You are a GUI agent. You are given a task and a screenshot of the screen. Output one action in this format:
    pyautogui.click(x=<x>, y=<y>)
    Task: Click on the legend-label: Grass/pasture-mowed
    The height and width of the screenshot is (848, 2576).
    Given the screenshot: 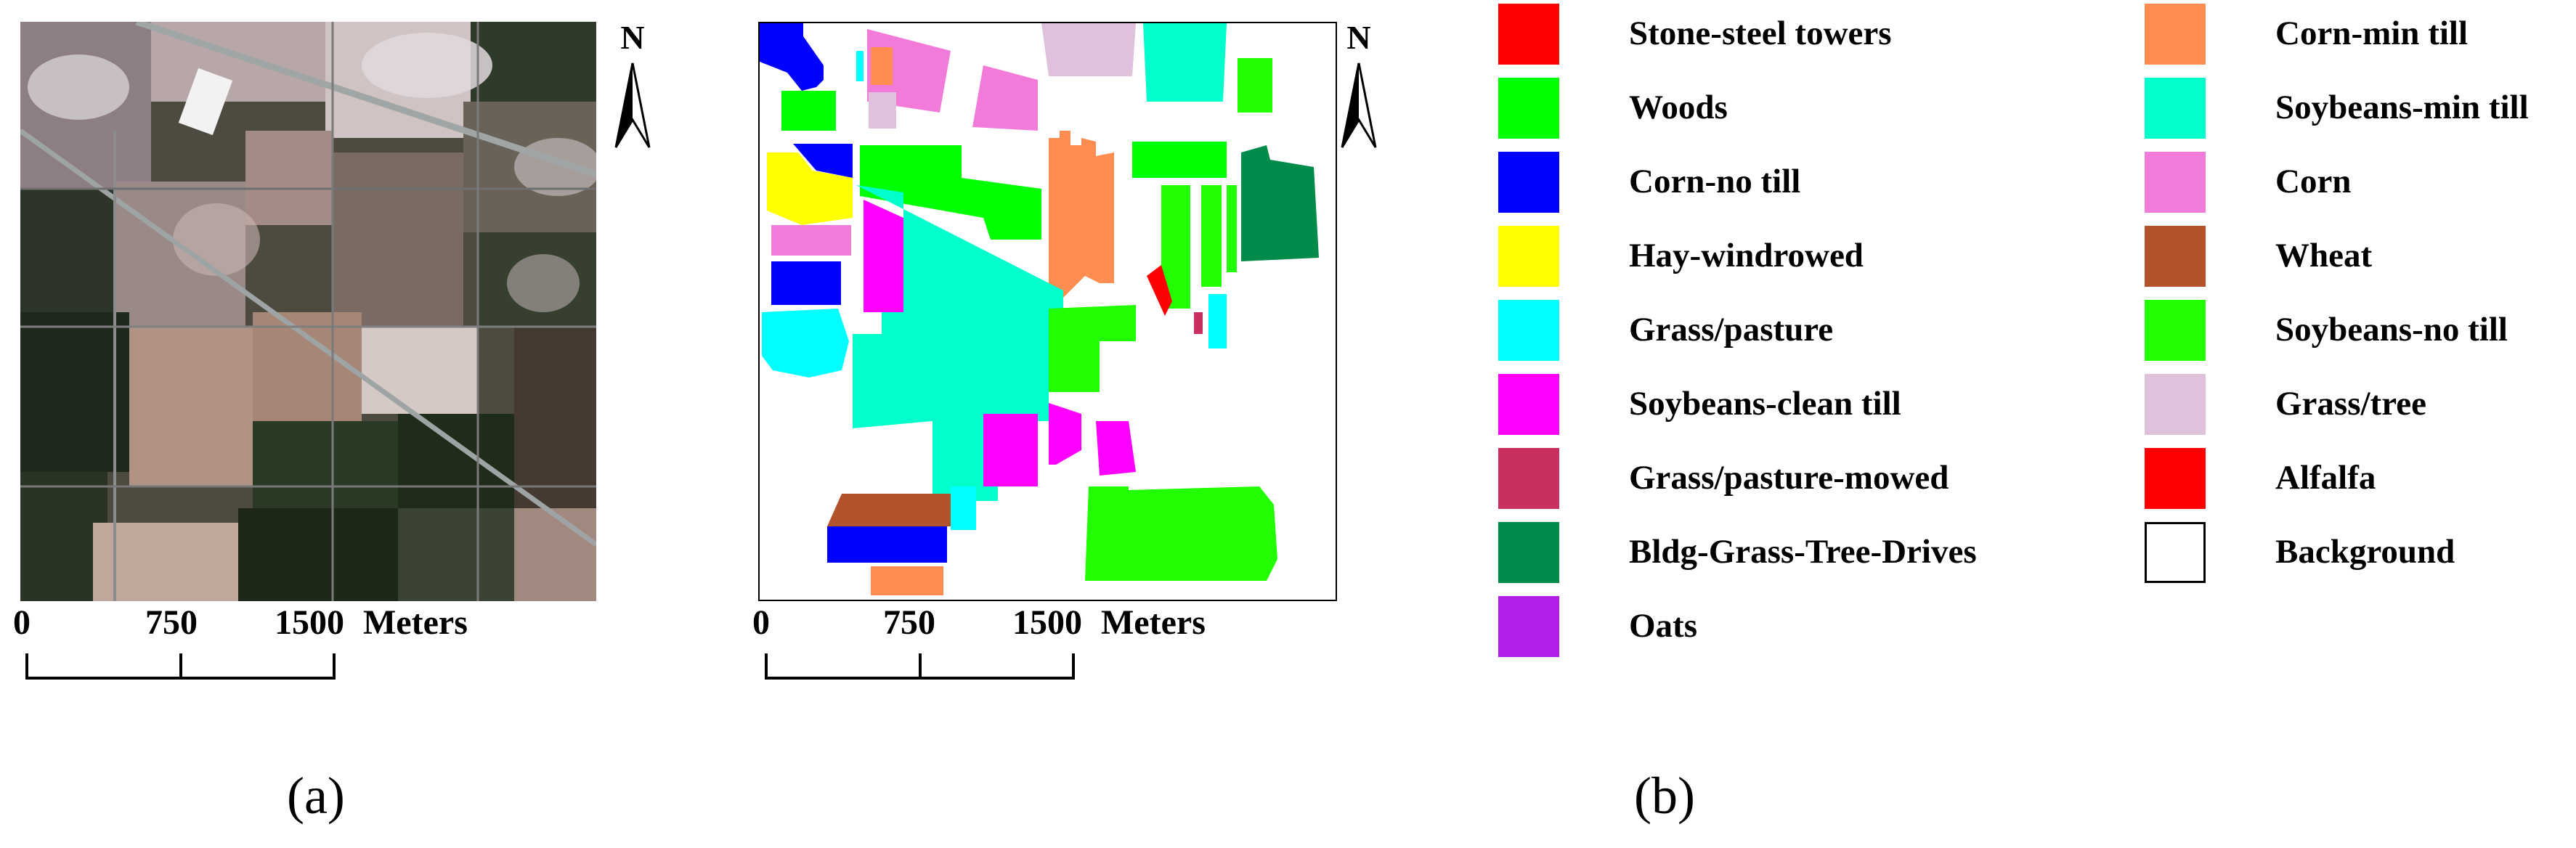 What is the action you would take?
    pyautogui.click(x=1789, y=478)
    